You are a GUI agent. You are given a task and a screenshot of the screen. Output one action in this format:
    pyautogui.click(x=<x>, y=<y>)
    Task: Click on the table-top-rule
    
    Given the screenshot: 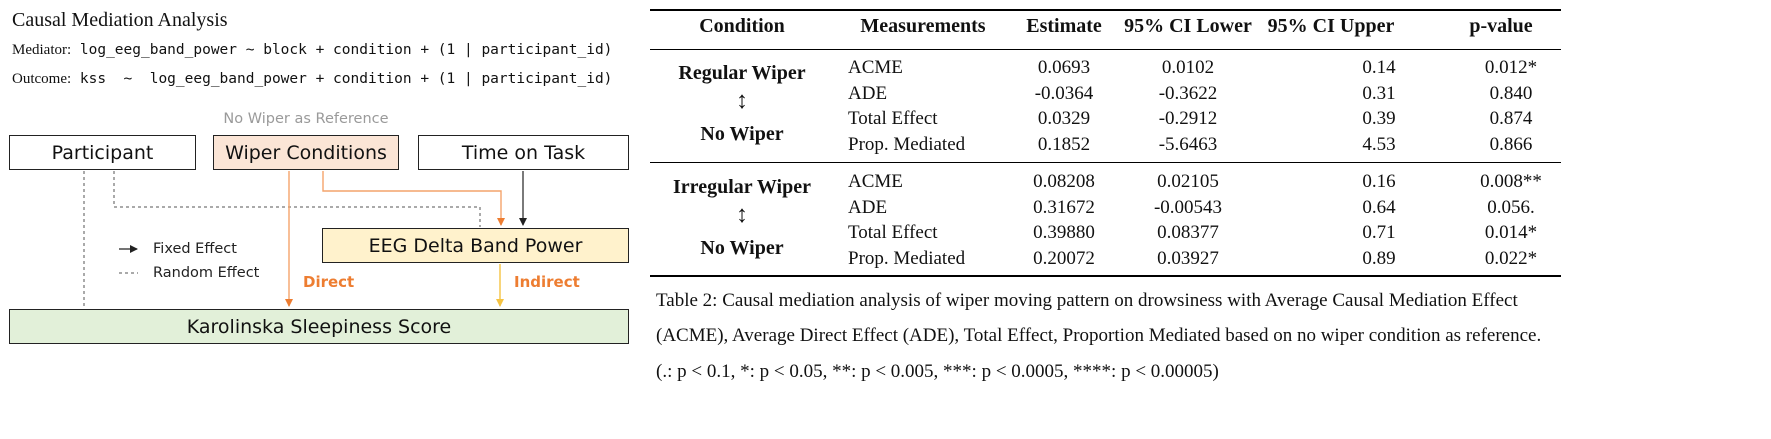 What is the action you would take?
    pyautogui.click(x=1105, y=10)
    